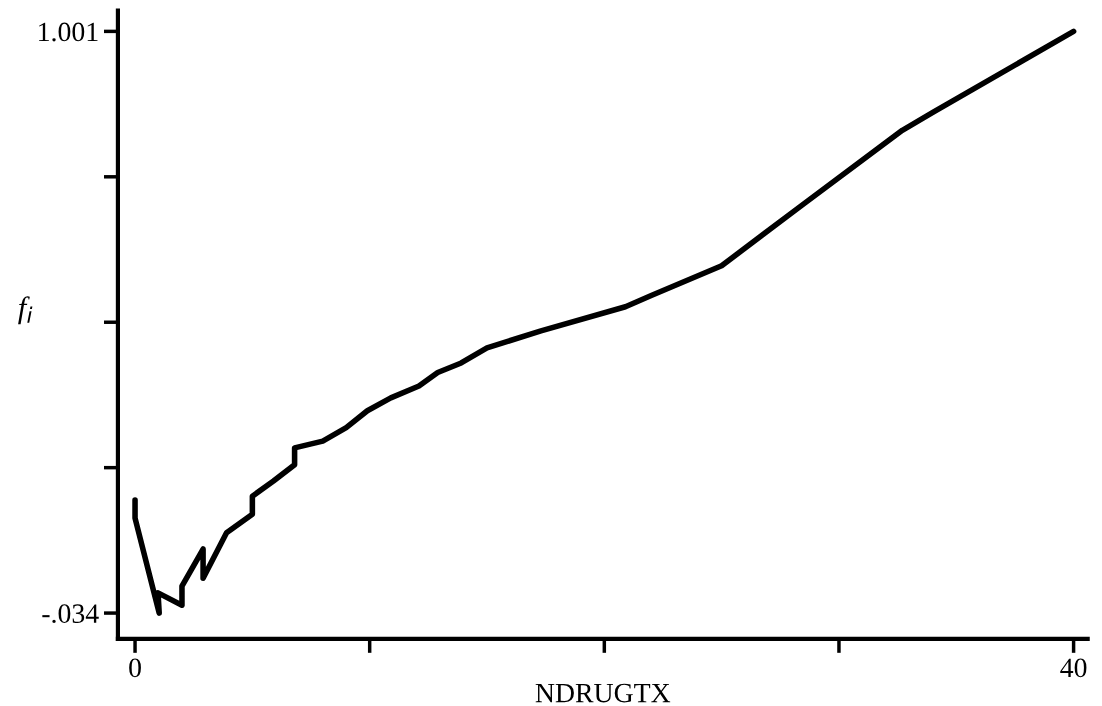 The width and height of the screenshot is (1102, 706). What do you see at coordinates (70, 614) in the screenshot?
I see `y-tick-label: -.034` at bounding box center [70, 614].